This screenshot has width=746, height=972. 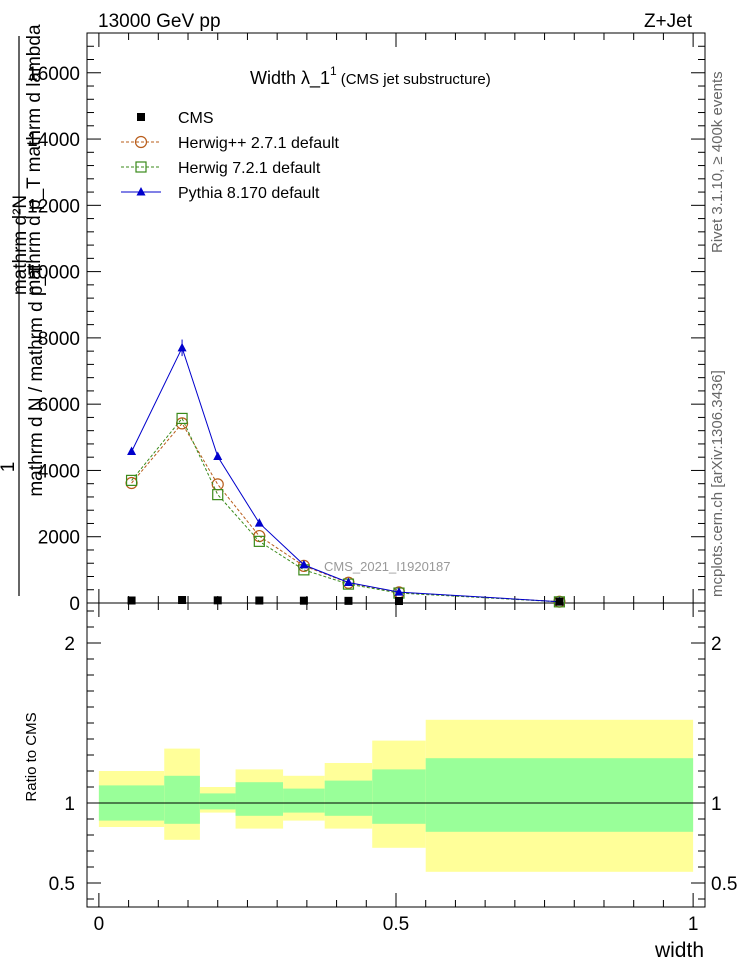 I want to click on ratio-tick-label: 0.5, so click(x=62, y=884).